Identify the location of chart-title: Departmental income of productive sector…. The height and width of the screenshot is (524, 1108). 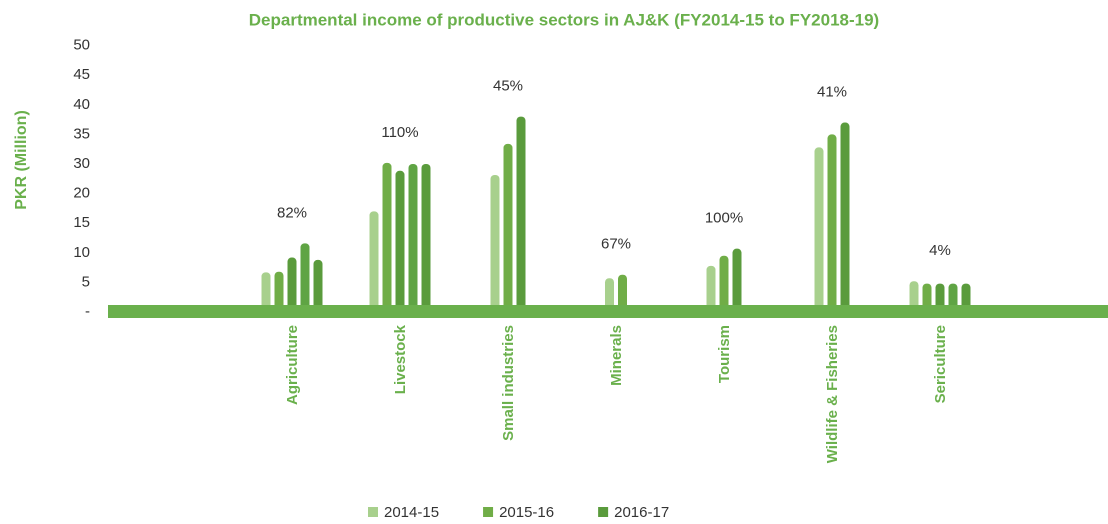
(564, 19).